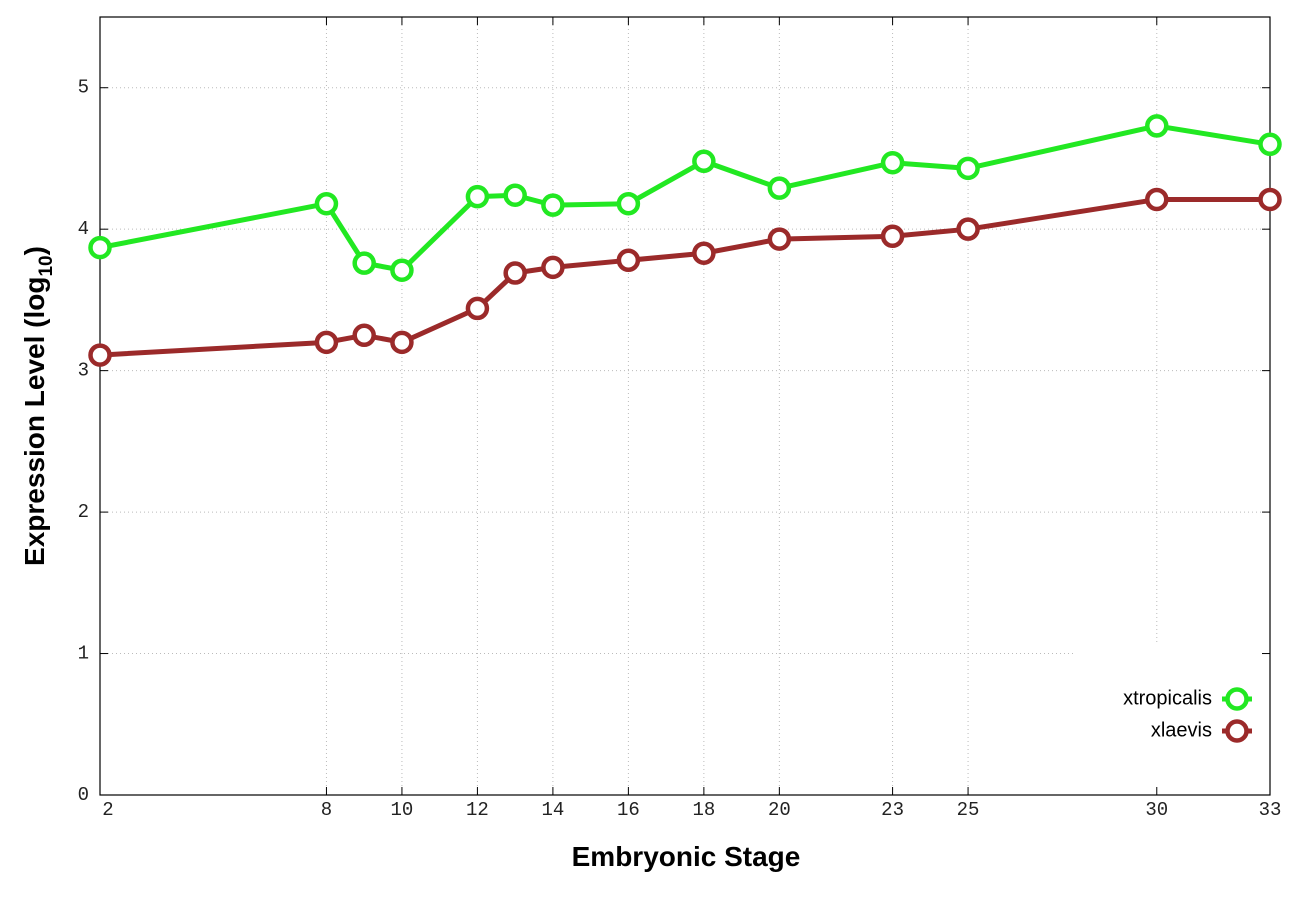 The image size is (1296, 907). What do you see at coordinates (83, 654) in the screenshot?
I see `y-tick-label: 1` at bounding box center [83, 654].